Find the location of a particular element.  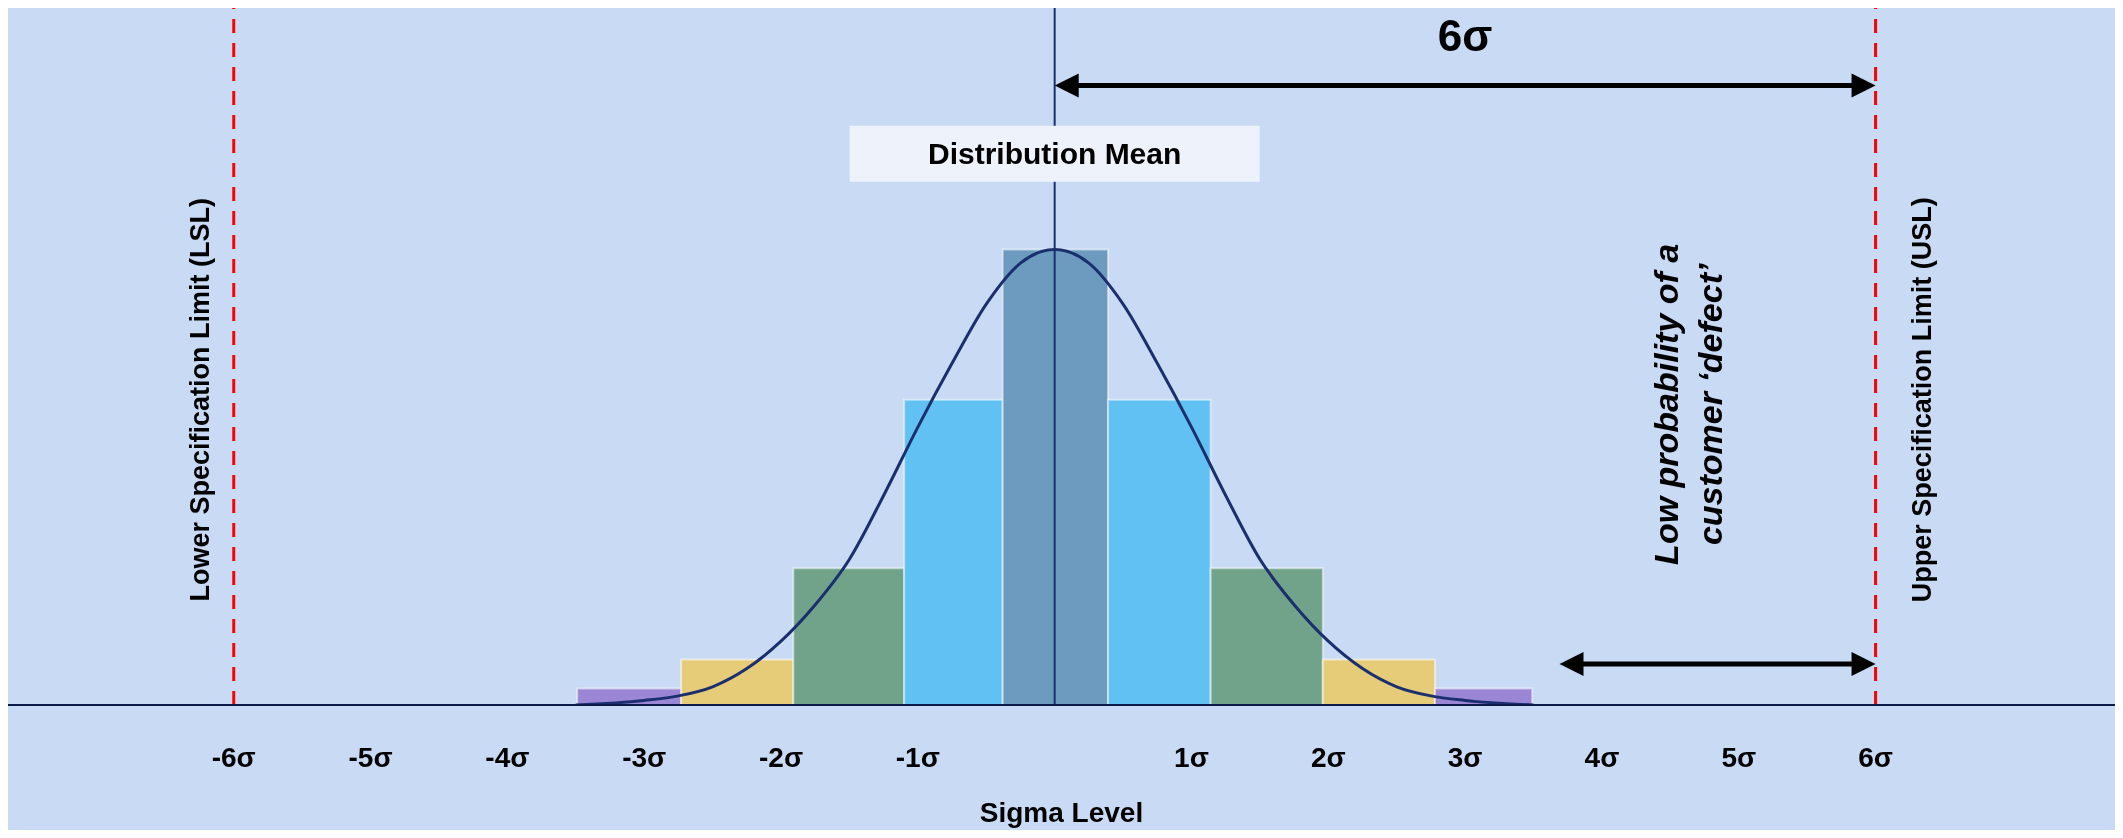

x-tick-label: 2σ is located at coordinates (1328, 757).